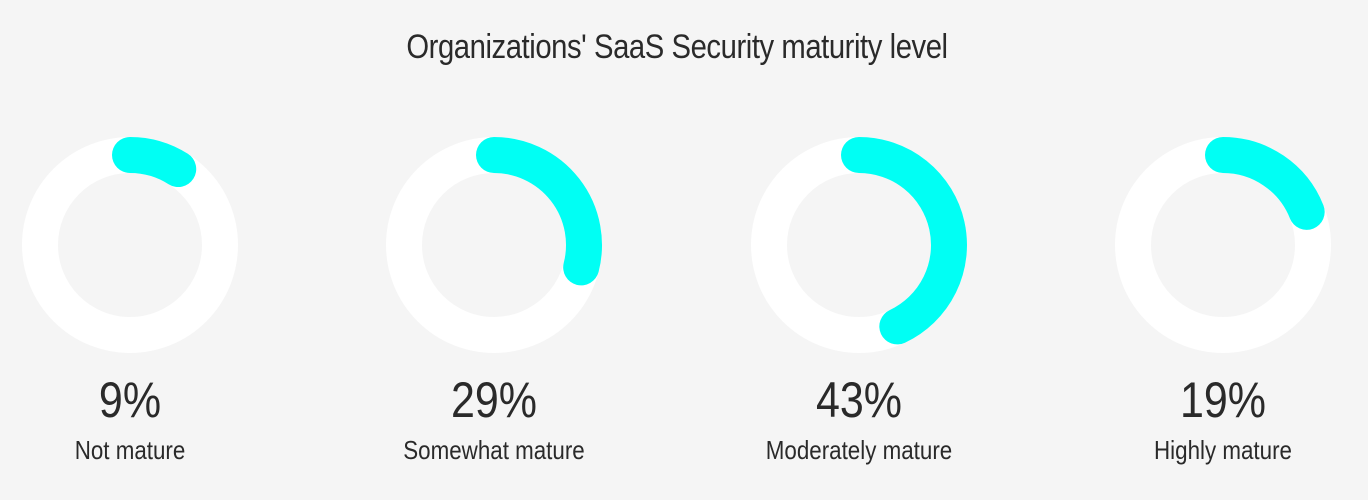  I want to click on gauge-not-mature: 9% Not mature, so click(130, 305).